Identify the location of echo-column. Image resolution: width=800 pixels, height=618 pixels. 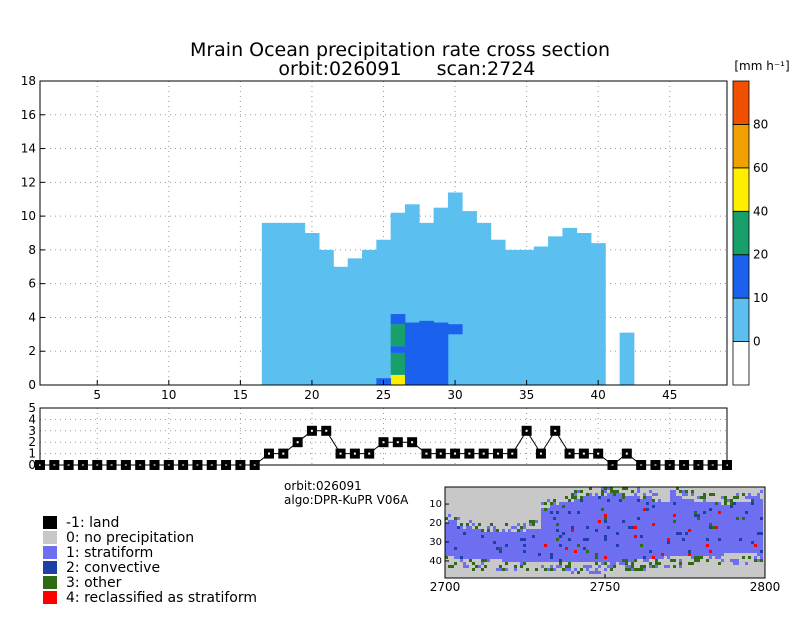
(469, 298).